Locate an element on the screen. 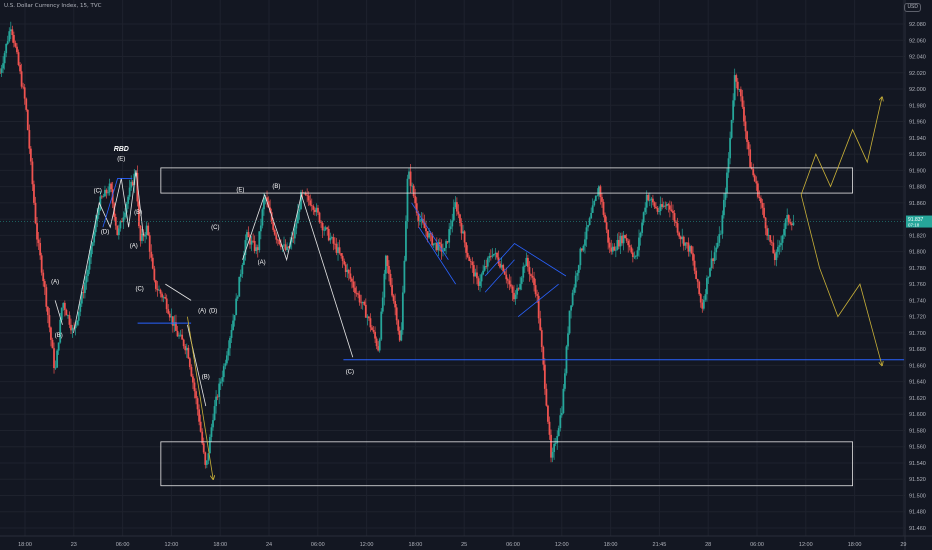 Image resolution: width=932 pixels, height=550 pixels. currency-button: USD is located at coordinates (912, 7).